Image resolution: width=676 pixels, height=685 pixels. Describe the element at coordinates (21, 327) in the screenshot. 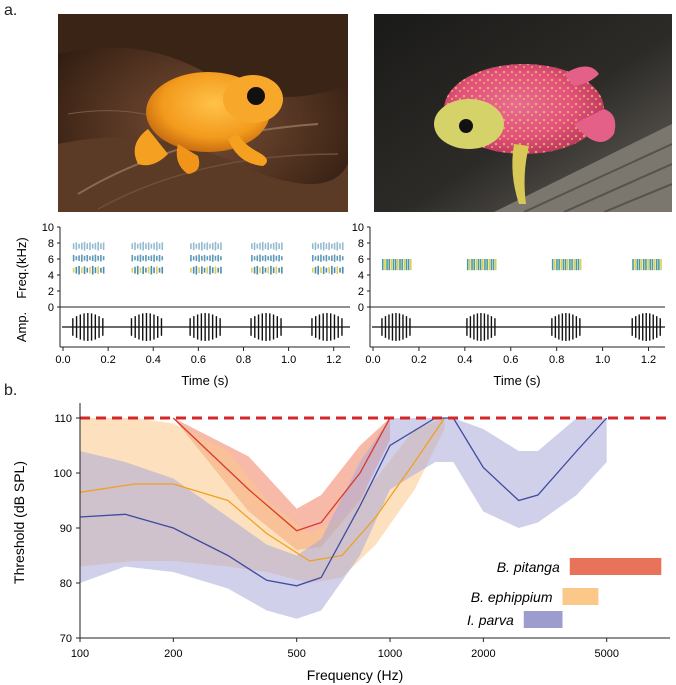

I see `amp-axis-label: Amp.` at that location.